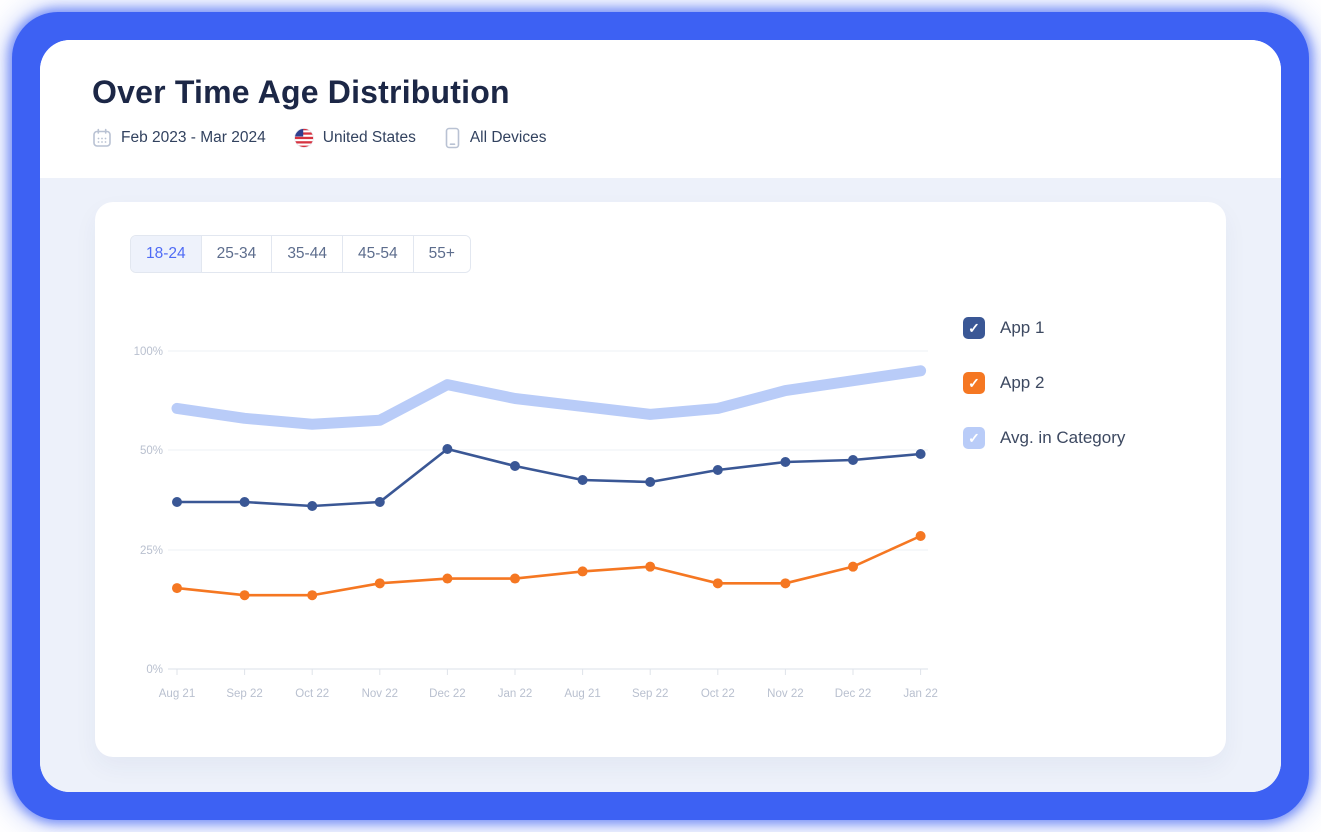 This screenshot has height=832, width=1321. What do you see at coordinates (307, 254) in the screenshot?
I see `tab-35-44: 35-44` at bounding box center [307, 254].